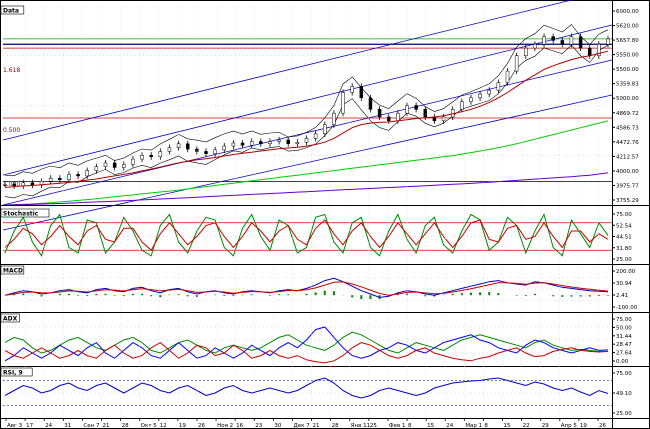 The image size is (650, 429). What do you see at coordinates (125, 426) in the screenshot?
I see `time-axis-label: 28` at bounding box center [125, 426].